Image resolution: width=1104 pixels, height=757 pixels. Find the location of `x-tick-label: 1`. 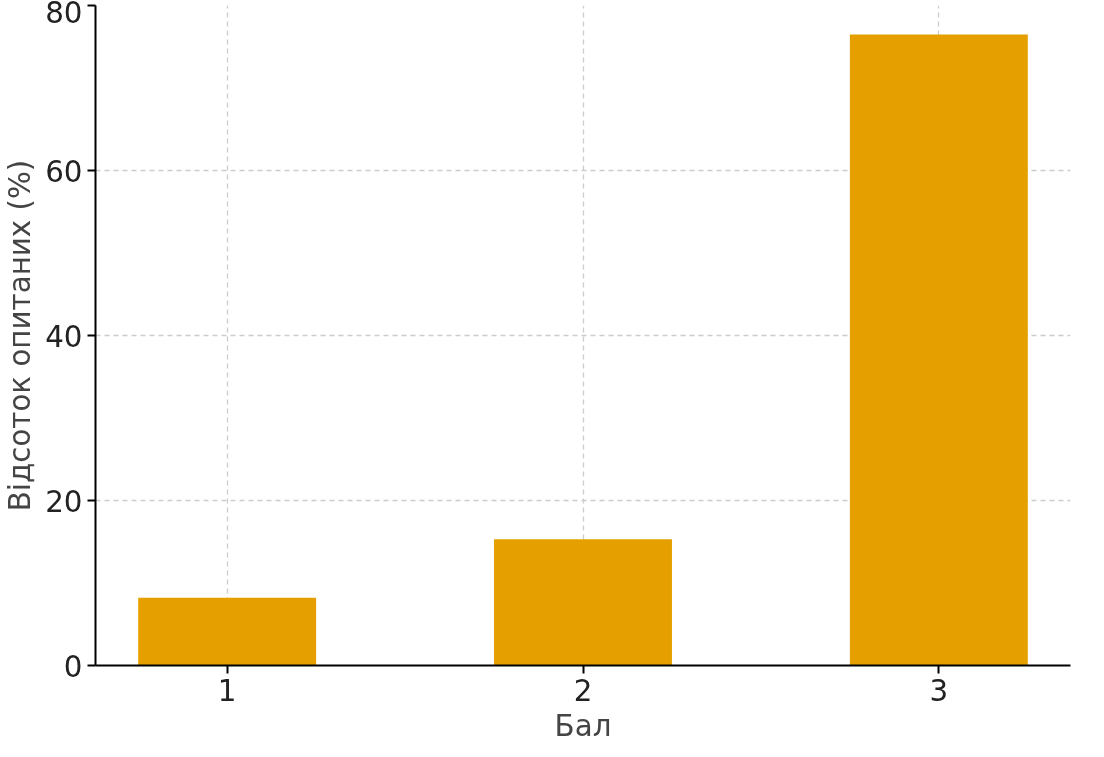

x-tick-label: 1 is located at coordinates (227, 690).